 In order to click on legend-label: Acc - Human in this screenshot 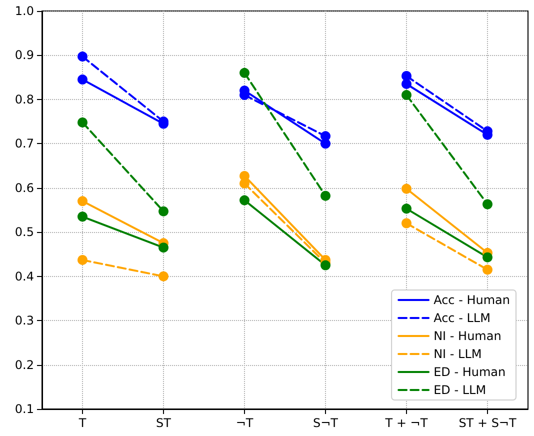, I will do `click(472, 300)`.